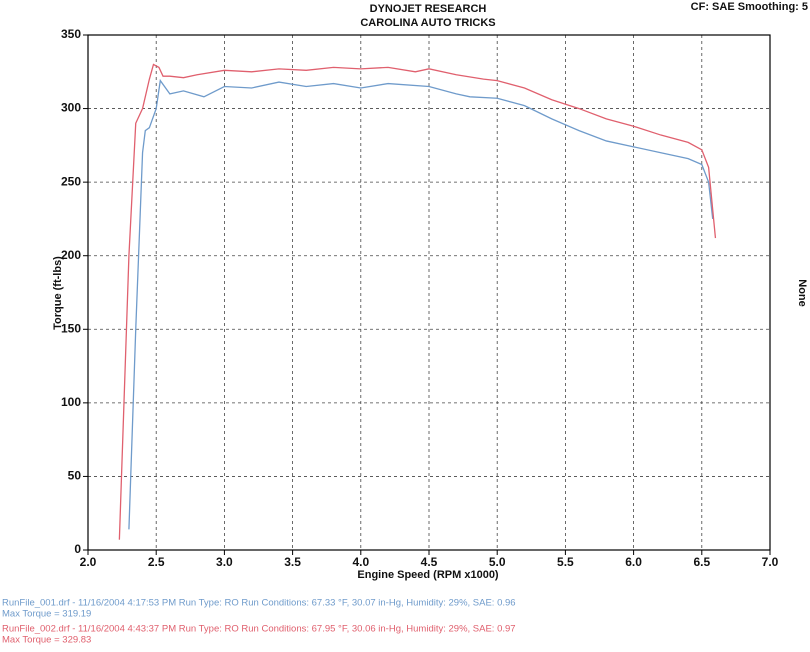  I want to click on x-tick-label: 5.5, so click(565, 562).